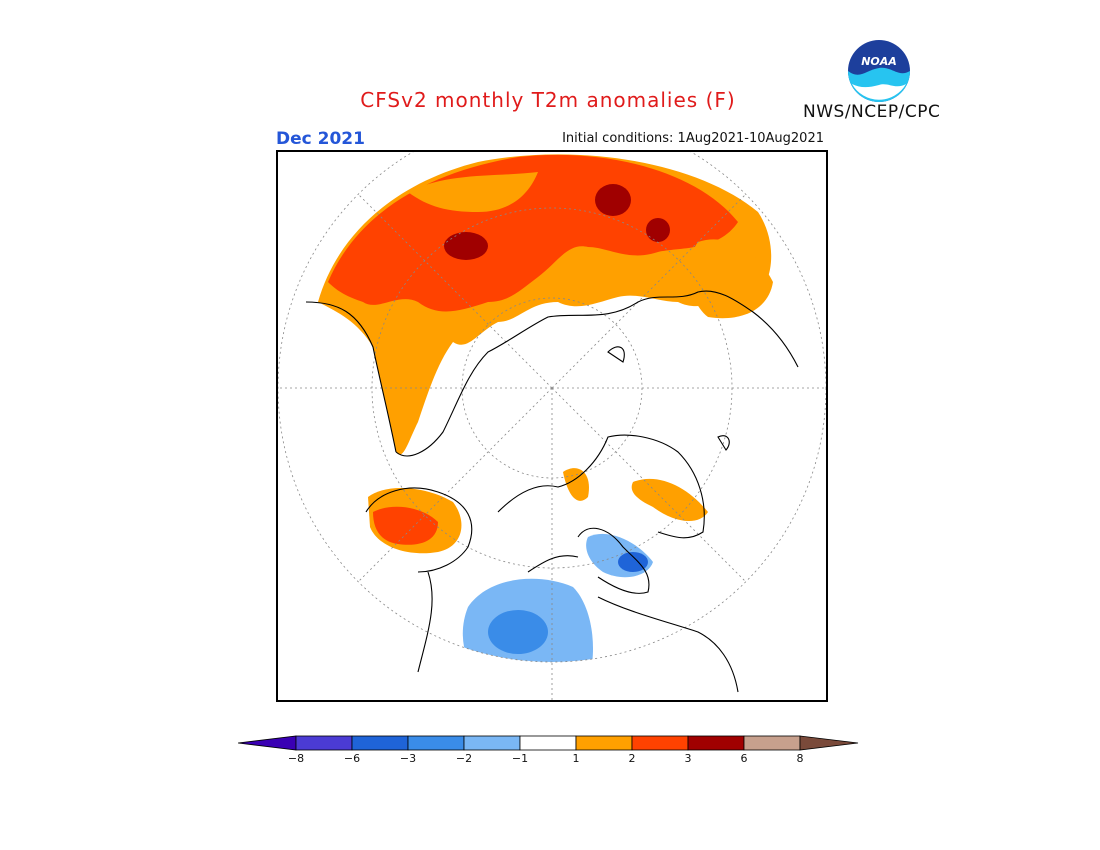  I want to click on colorbar-tick-label: 6, so click(744, 758).